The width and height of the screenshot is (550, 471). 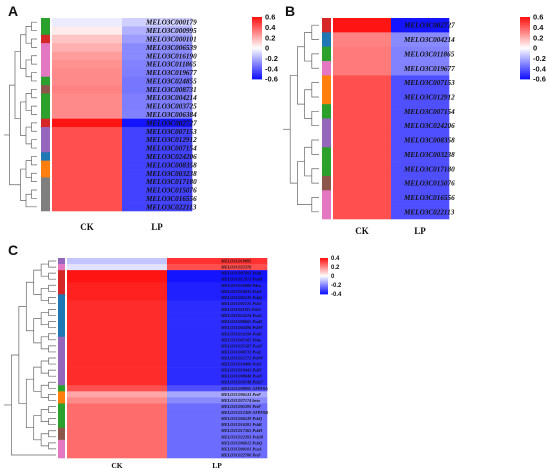 I want to click on row-label: MELO3C008995 ATPF0A, so click(x=244, y=388).